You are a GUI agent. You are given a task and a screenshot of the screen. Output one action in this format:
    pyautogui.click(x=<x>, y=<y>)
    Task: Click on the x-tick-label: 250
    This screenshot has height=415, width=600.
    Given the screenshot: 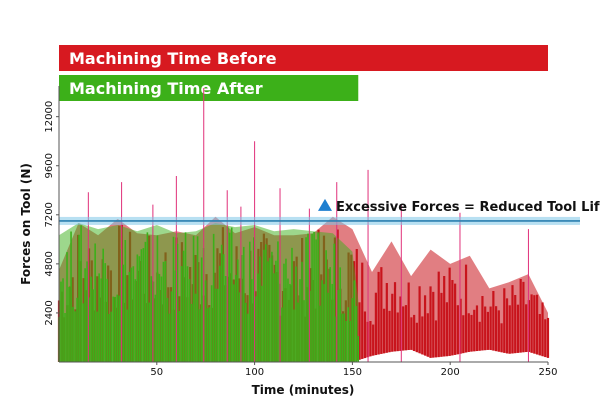 What is the action you would take?
    pyautogui.click(x=547, y=372)
    